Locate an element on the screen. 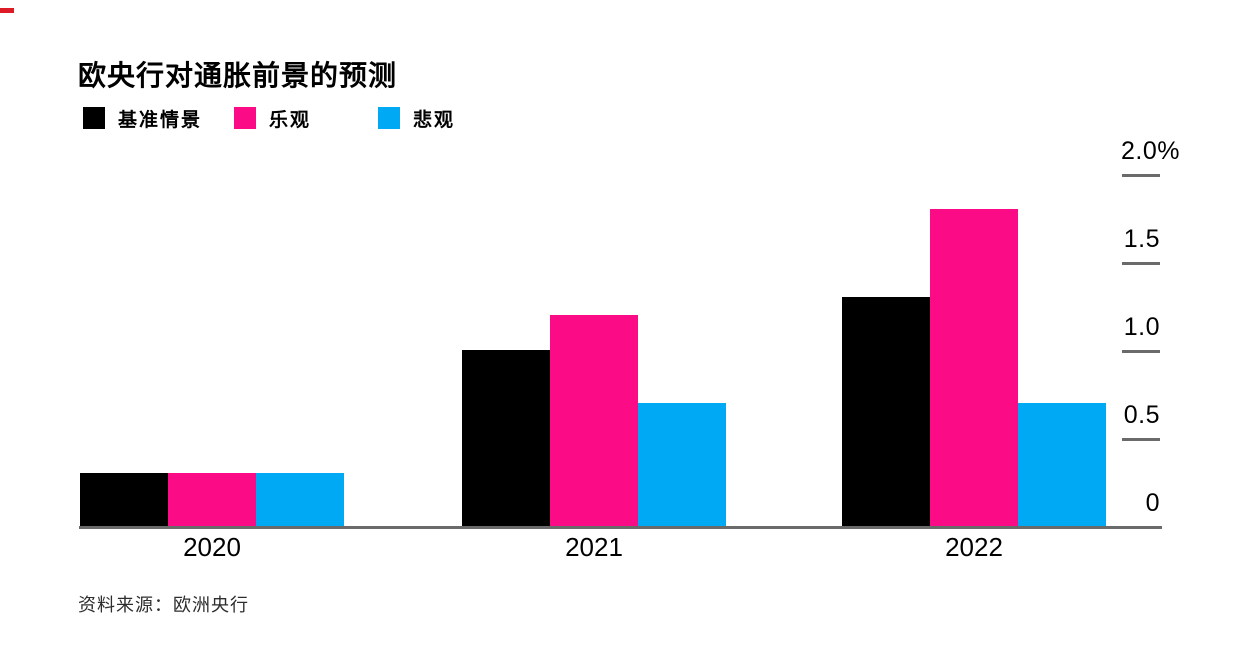  y-axis-label: 1.5 is located at coordinates (1141, 239).